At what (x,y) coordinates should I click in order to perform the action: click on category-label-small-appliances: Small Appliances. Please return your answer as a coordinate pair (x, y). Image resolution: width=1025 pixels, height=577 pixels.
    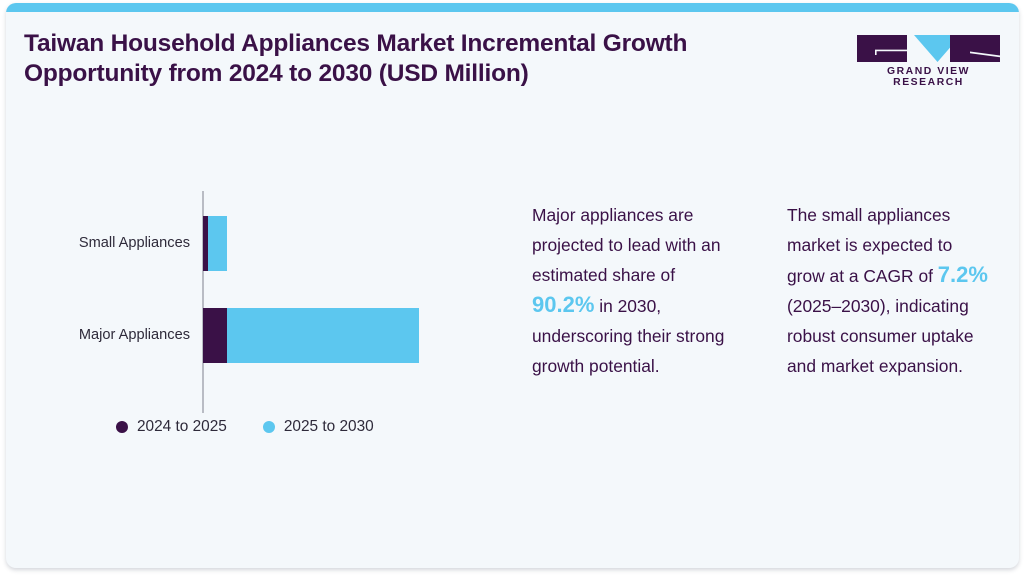
    Looking at the image, I should click on (134, 243).